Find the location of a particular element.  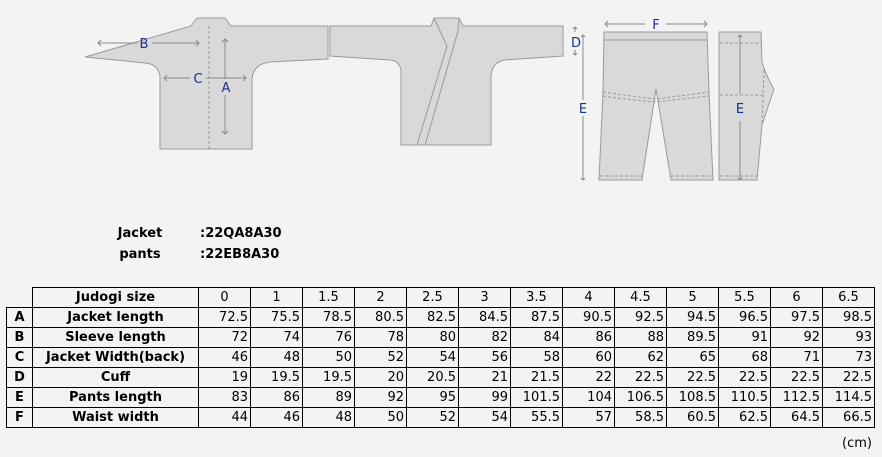

pants-front is located at coordinates (656, 106).